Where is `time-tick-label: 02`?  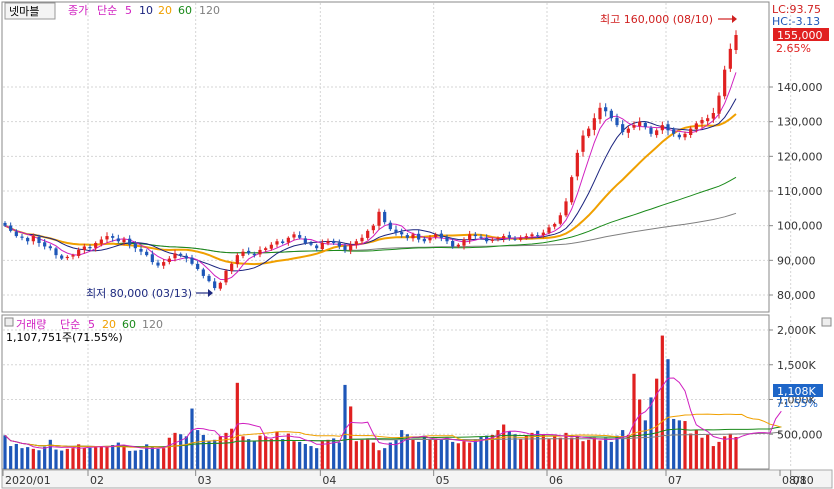 time-tick-label: 02 is located at coordinates (97, 480).